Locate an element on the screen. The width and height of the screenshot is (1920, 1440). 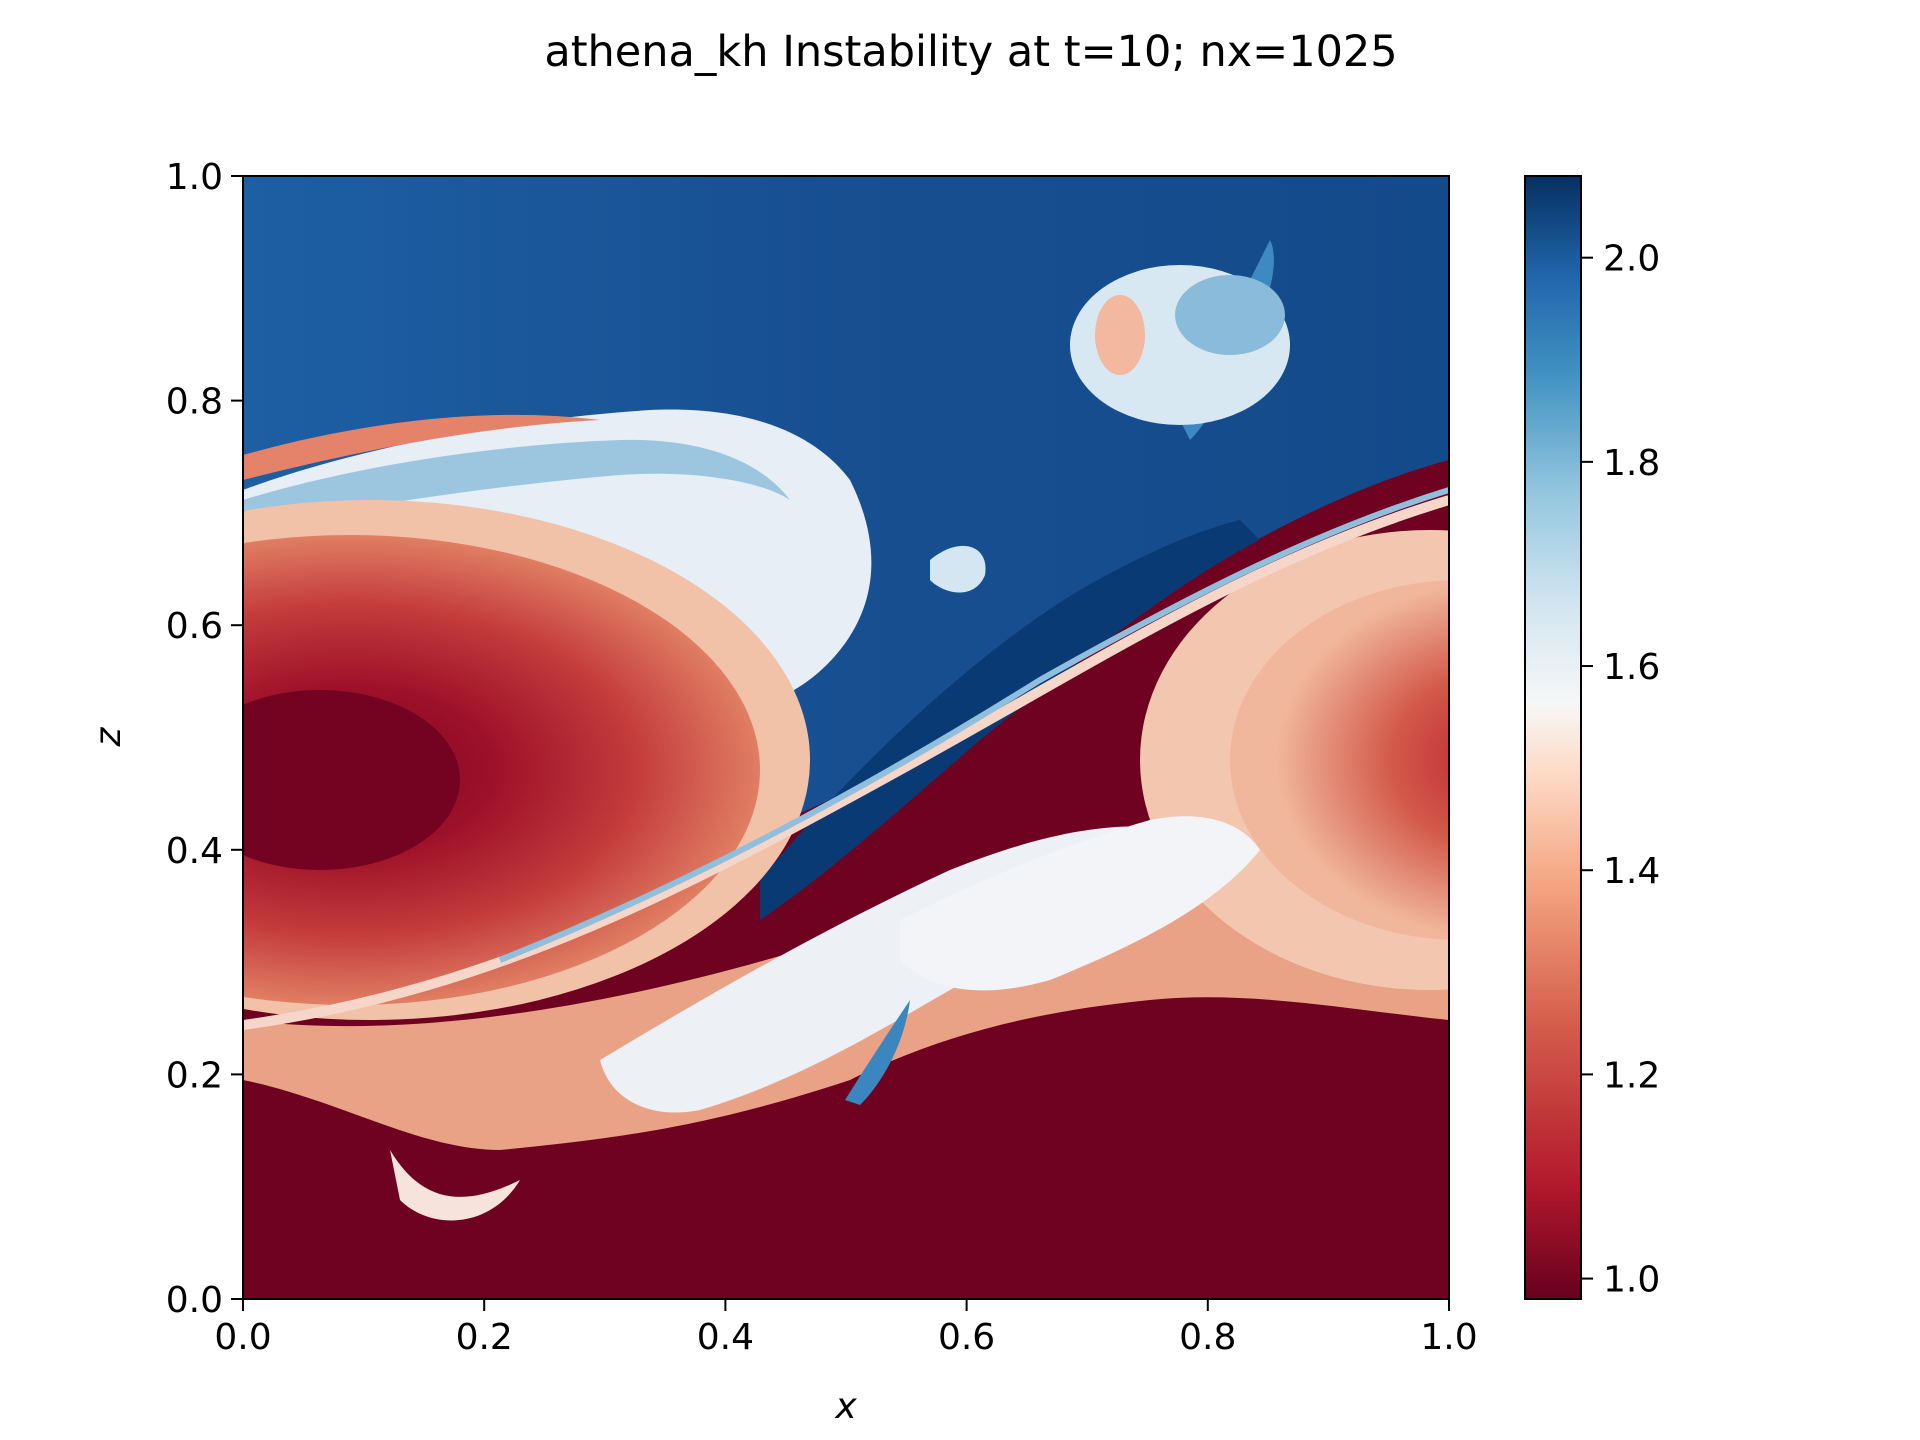
y-tick-label: 0.4 is located at coordinates (194, 851).